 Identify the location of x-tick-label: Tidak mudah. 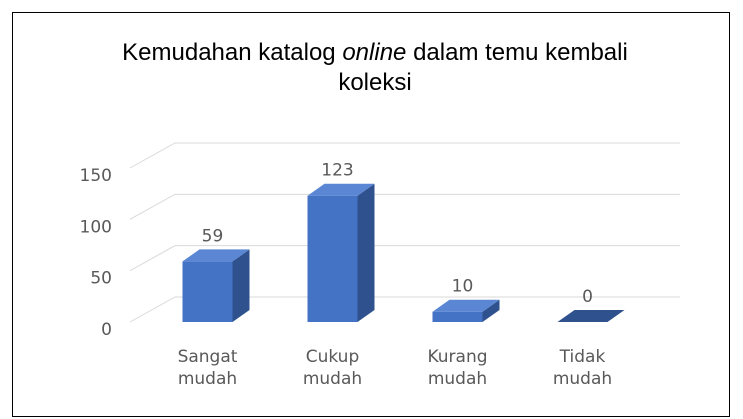
(582, 368).